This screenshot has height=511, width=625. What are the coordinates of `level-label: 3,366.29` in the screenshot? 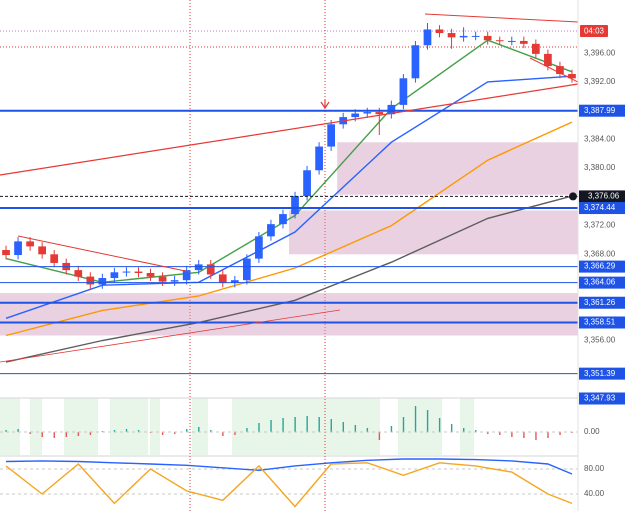 It's located at (600, 266).